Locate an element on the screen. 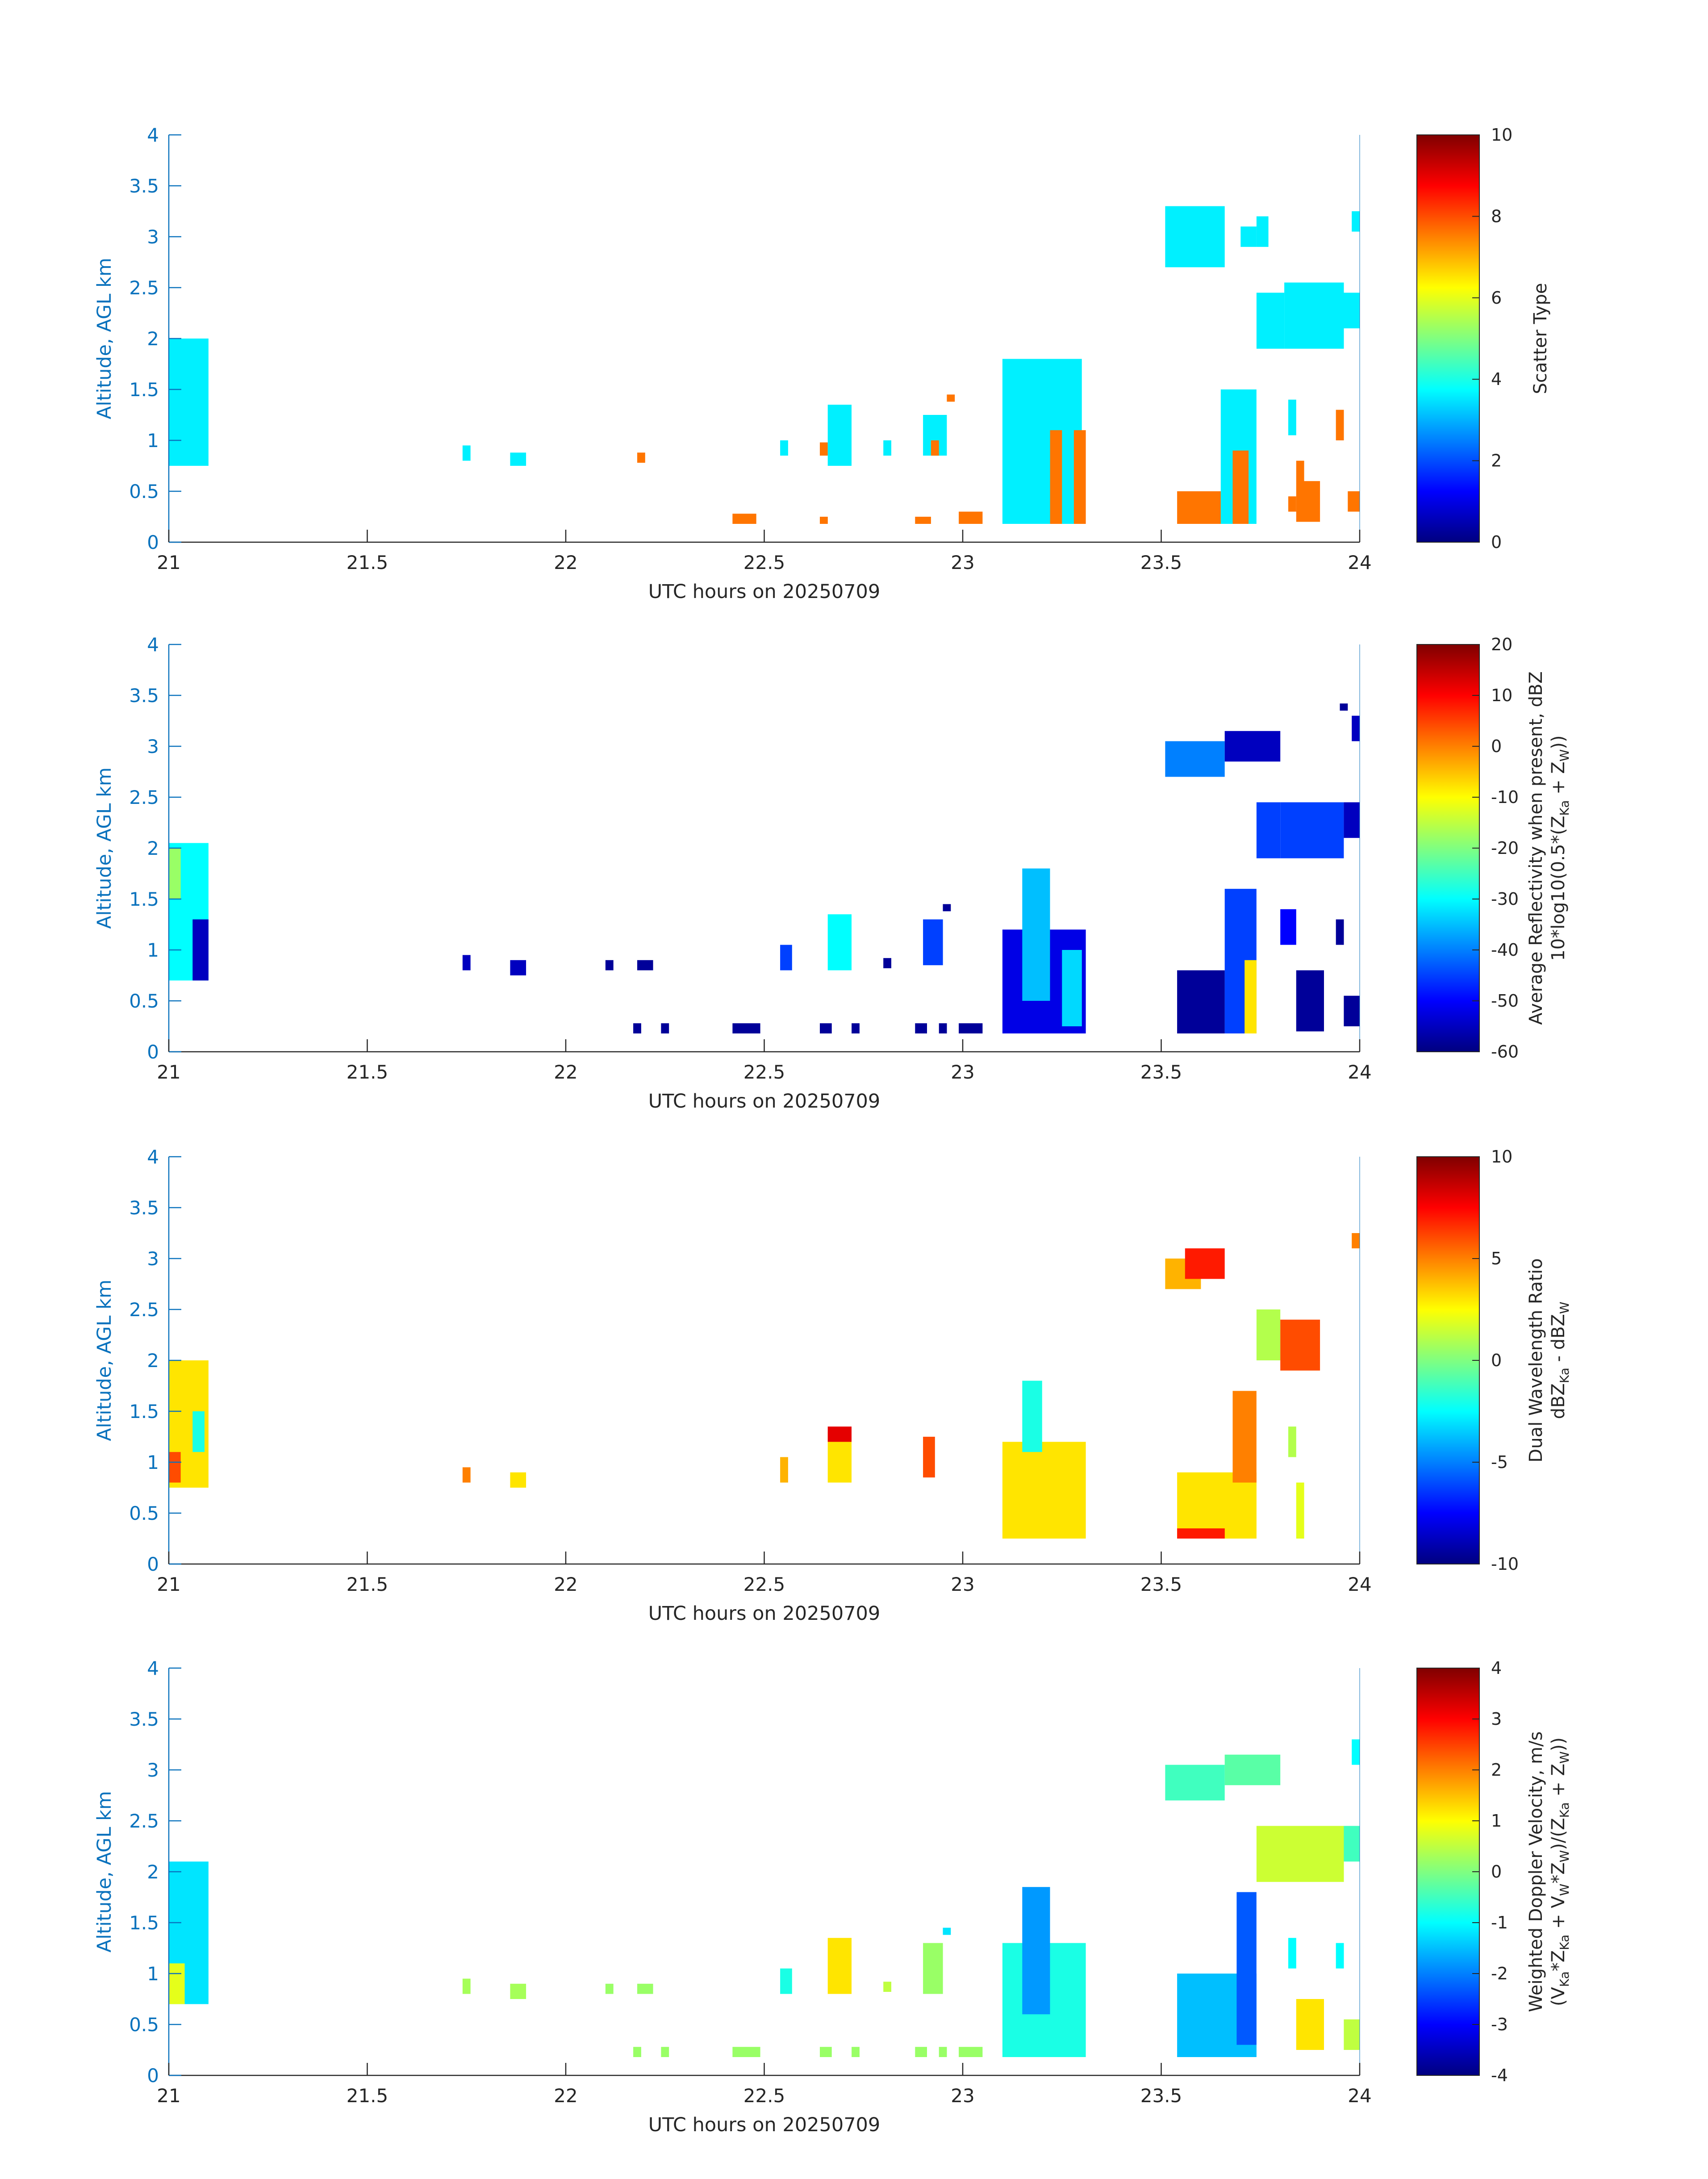 The width and height of the screenshot is (1708, 2179). colorbar-tick-label: 10 is located at coordinates (1501, 135).